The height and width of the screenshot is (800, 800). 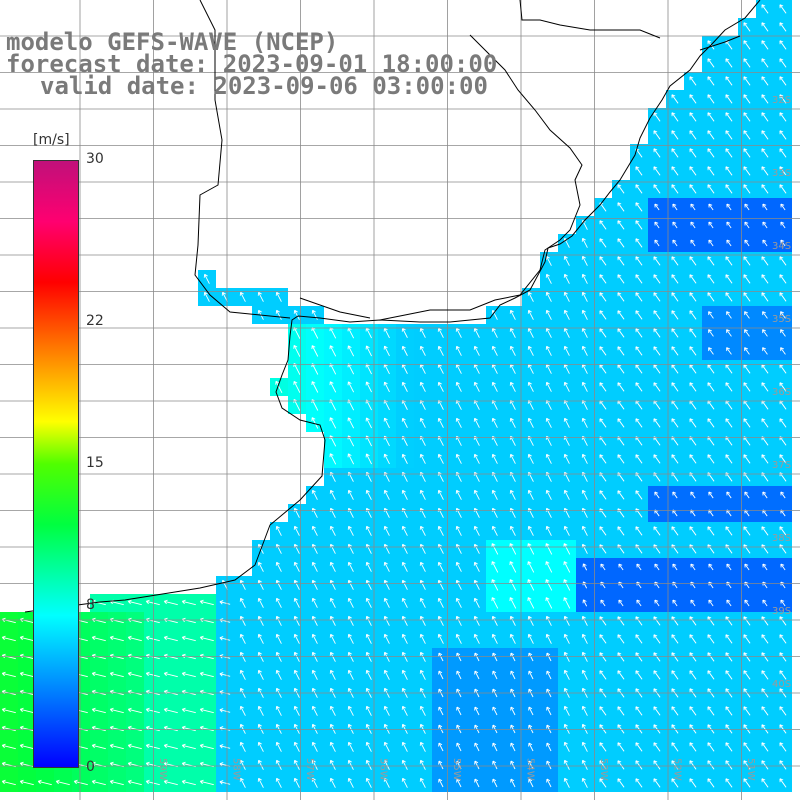 I want to click on colorbar-tick-label: 22, so click(x=95, y=321).